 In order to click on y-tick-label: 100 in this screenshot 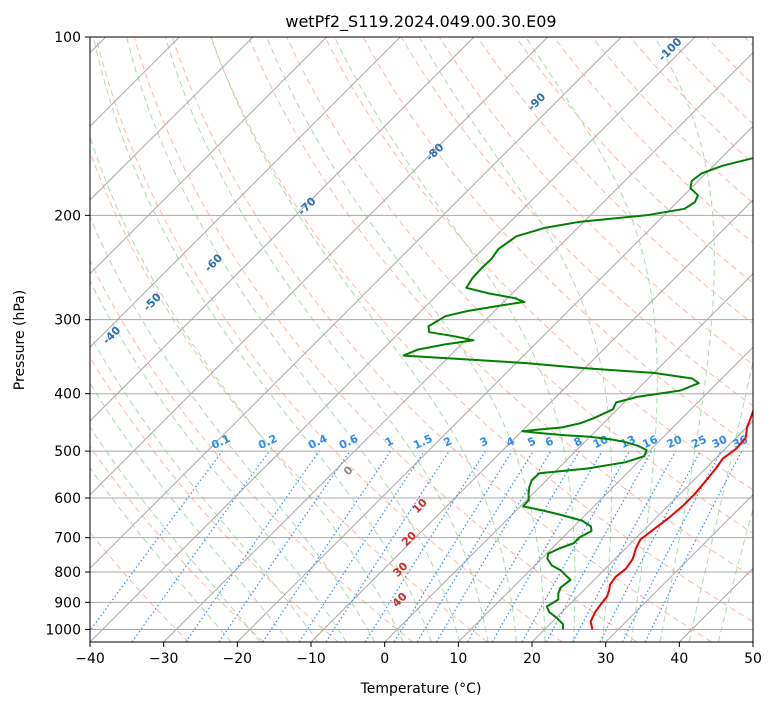, I will do `click(67, 38)`.